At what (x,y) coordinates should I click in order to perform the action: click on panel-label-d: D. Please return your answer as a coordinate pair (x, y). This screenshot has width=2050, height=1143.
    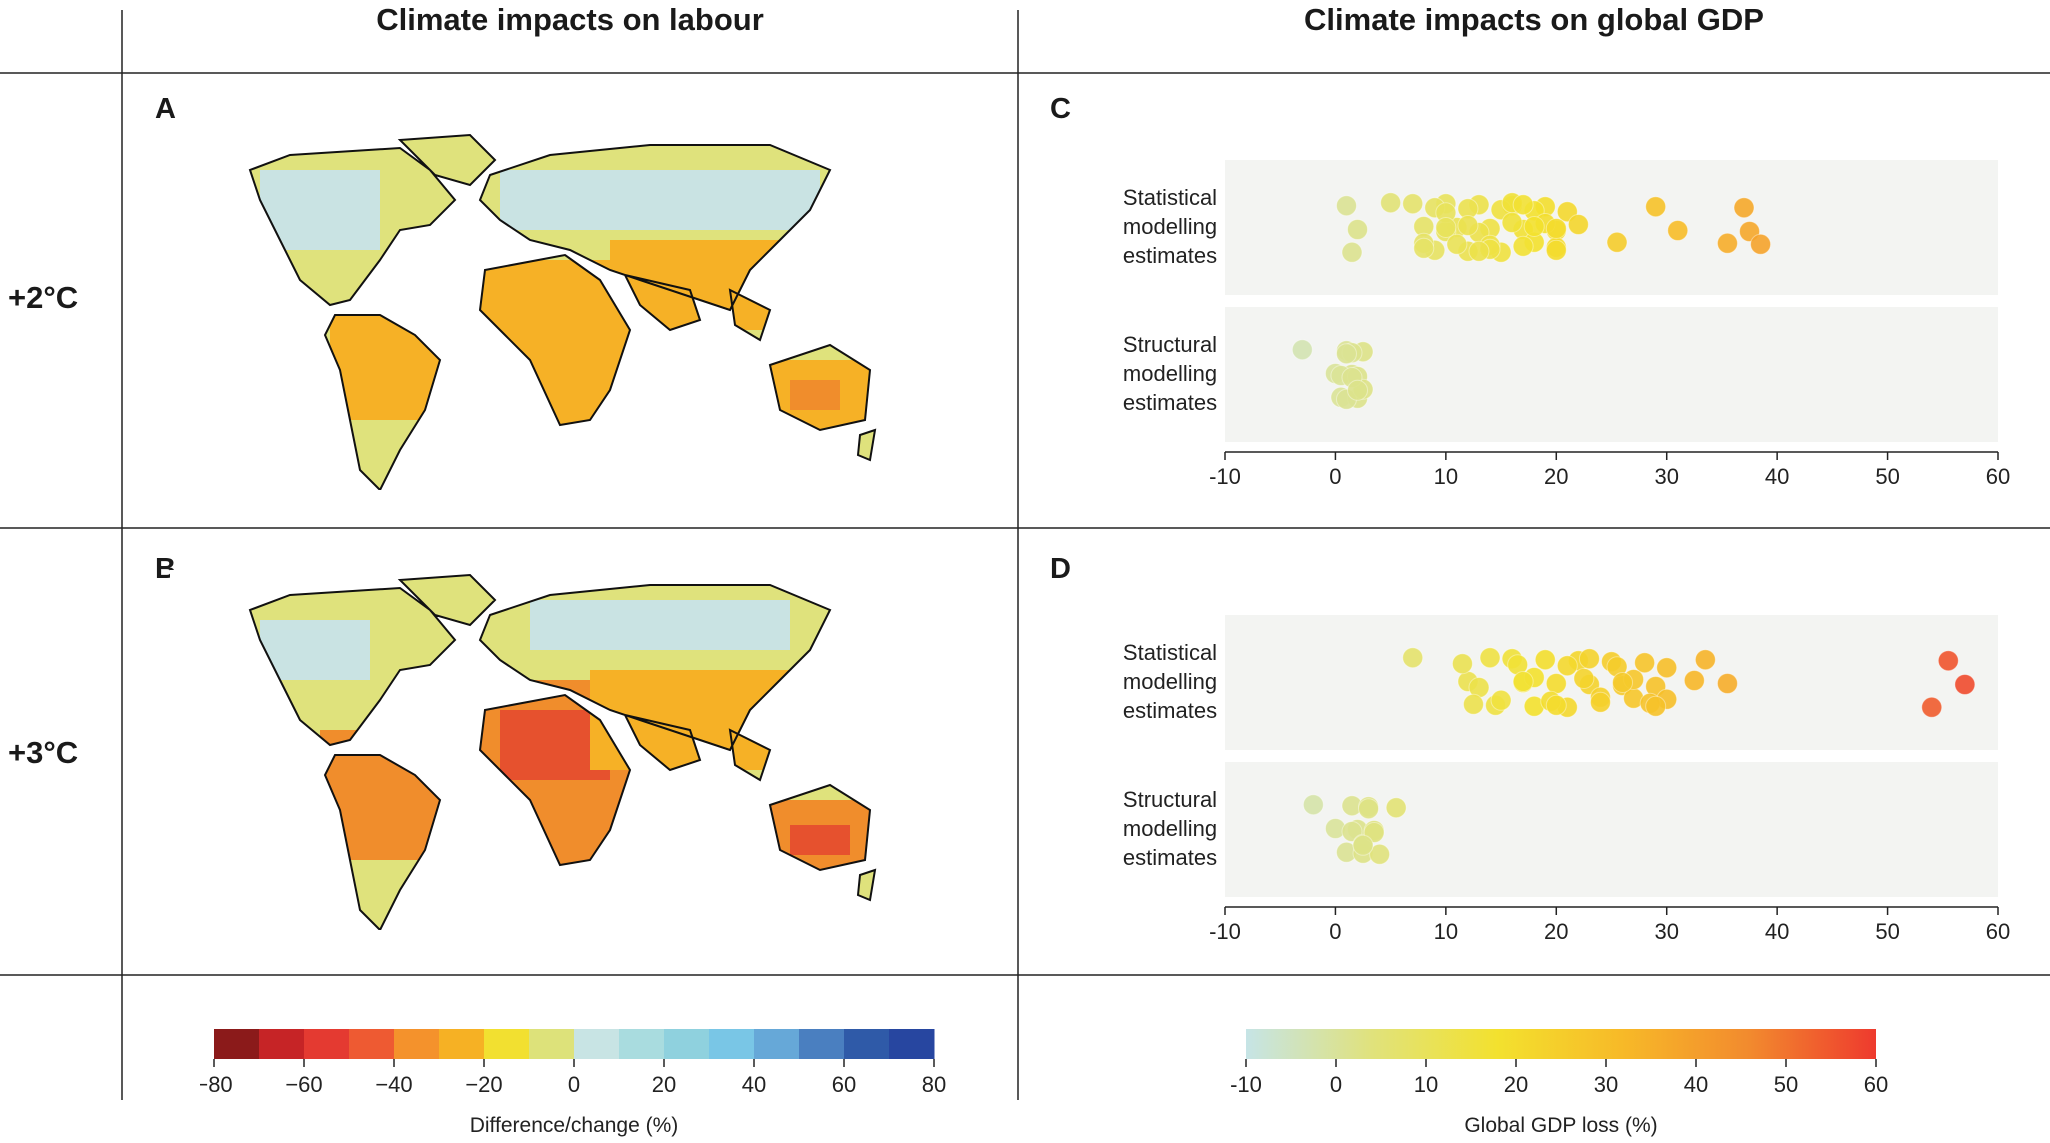
    Looking at the image, I should click on (1060, 569).